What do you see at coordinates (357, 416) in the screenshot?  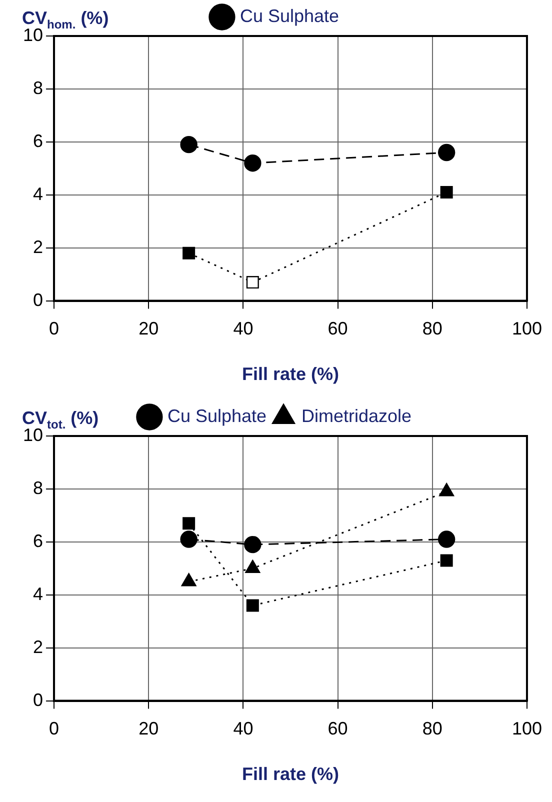 I see `legend-label: Dimetridazole` at bounding box center [357, 416].